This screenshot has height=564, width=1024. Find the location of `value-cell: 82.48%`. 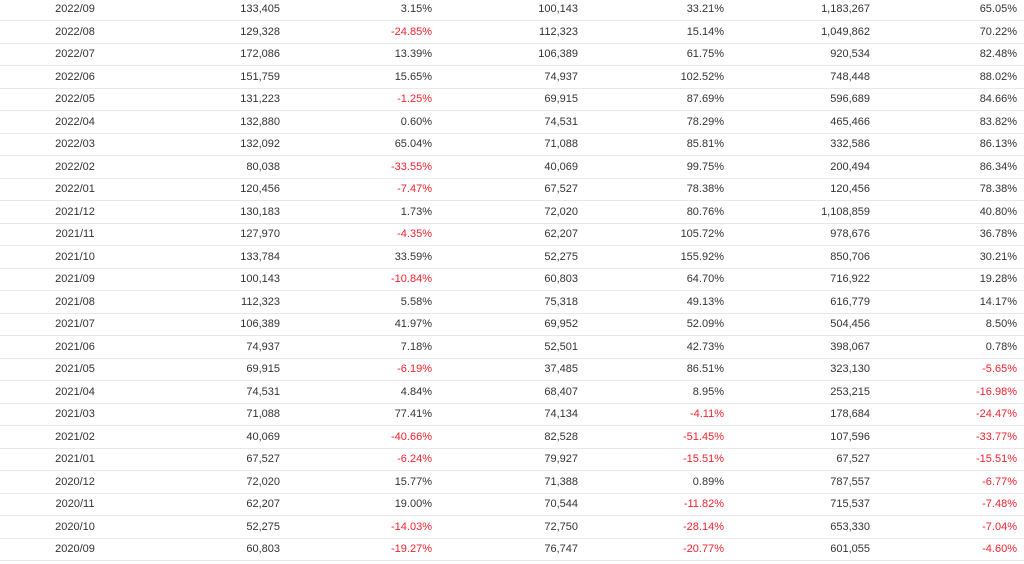

value-cell: 82.48% is located at coordinates (952, 54).